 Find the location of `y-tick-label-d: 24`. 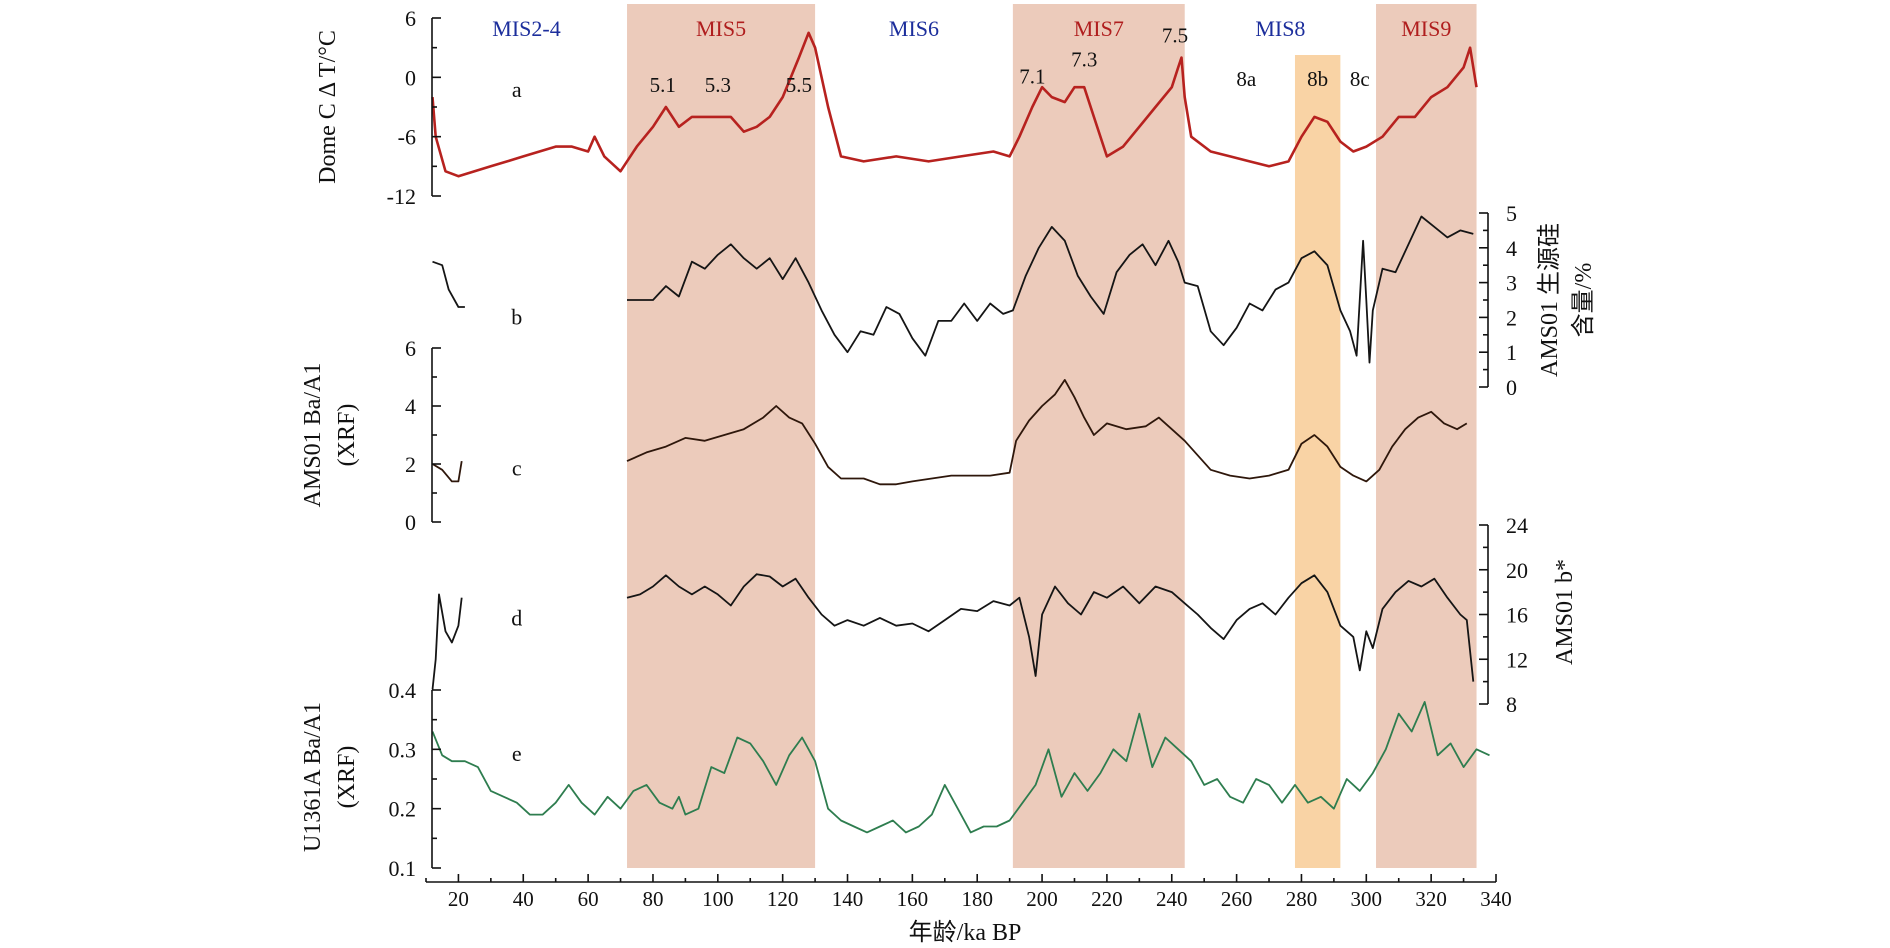

y-tick-label-d: 24 is located at coordinates (1517, 525).